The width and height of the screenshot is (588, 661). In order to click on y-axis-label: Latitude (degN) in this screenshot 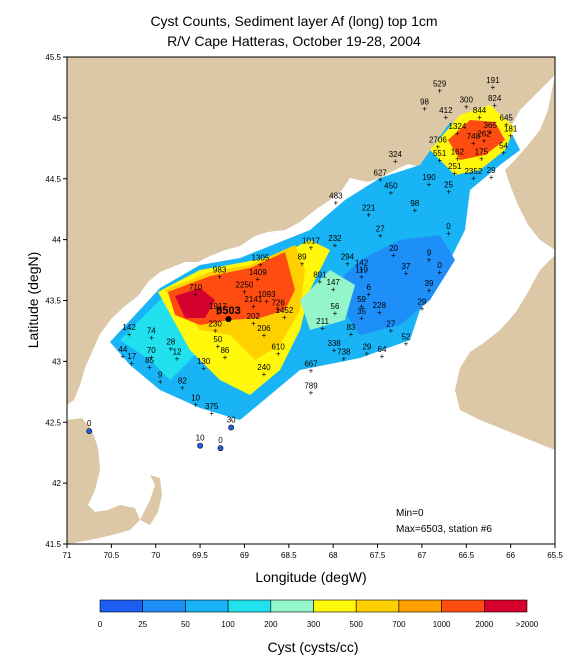, I will do `click(33, 300)`.